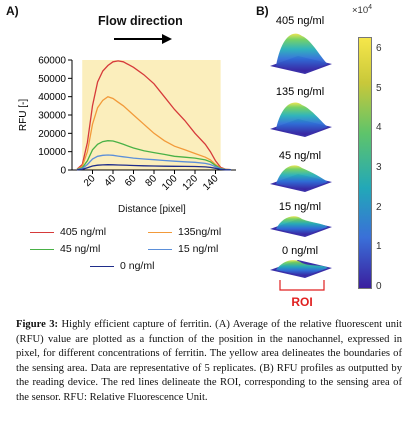 The width and height of the screenshot is (416, 437). I want to click on panel-b-label: B), so click(262, 11).